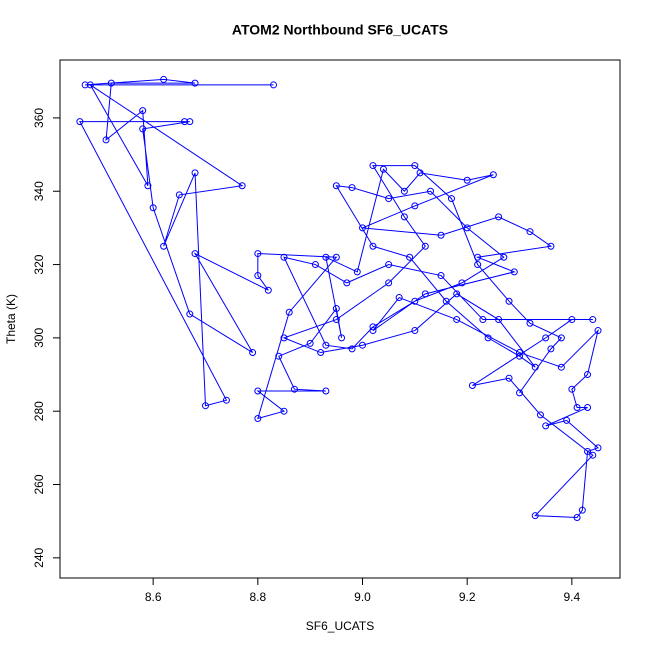 The image size is (650, 650). I want to click on y-axis-label: Theta (K), so click(11, 319).